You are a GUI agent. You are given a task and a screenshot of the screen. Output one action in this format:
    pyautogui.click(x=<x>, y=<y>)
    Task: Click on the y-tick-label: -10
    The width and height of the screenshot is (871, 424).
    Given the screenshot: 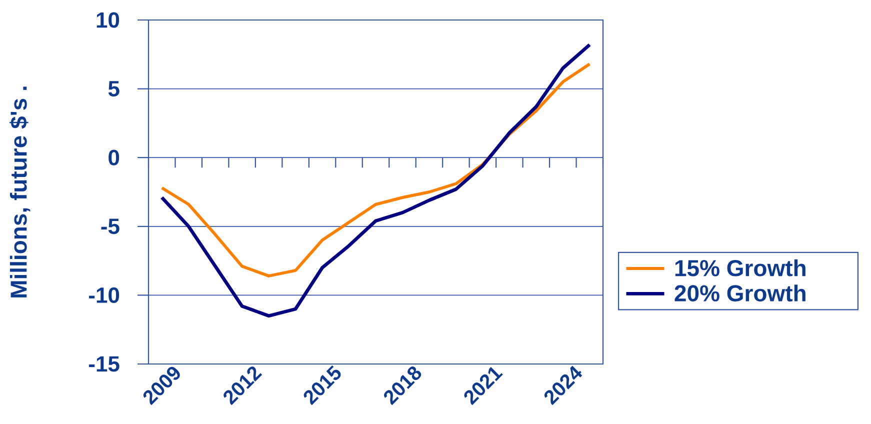 What is the action you would take?
    pyautogui.click(x=104, y=295)
    